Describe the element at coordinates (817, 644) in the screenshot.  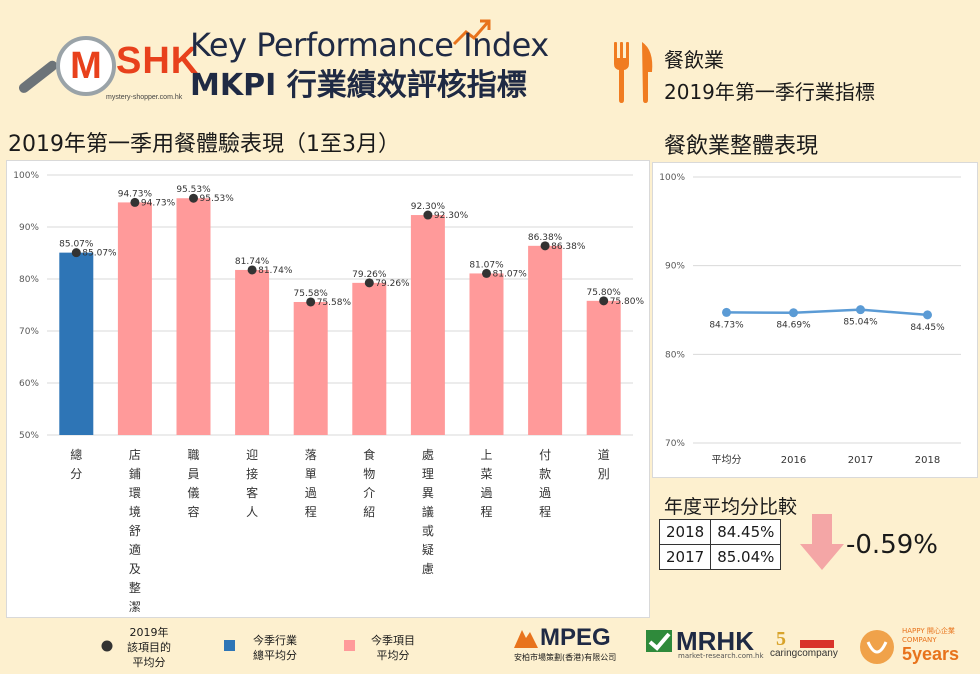
I see `caring-banner-icon` at that location.